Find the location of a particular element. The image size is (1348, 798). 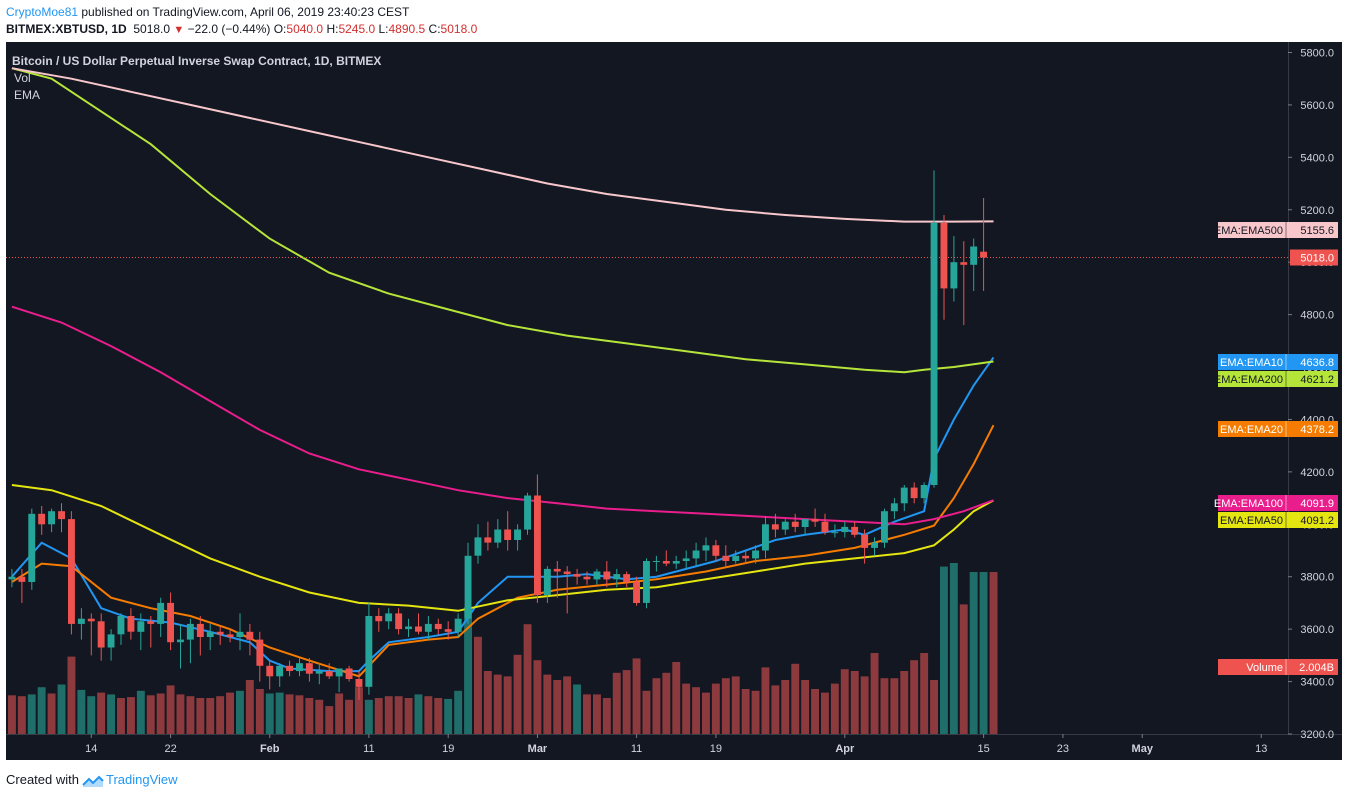

last-price-tag: 5018.0 is located at coordinates (1314, 257).